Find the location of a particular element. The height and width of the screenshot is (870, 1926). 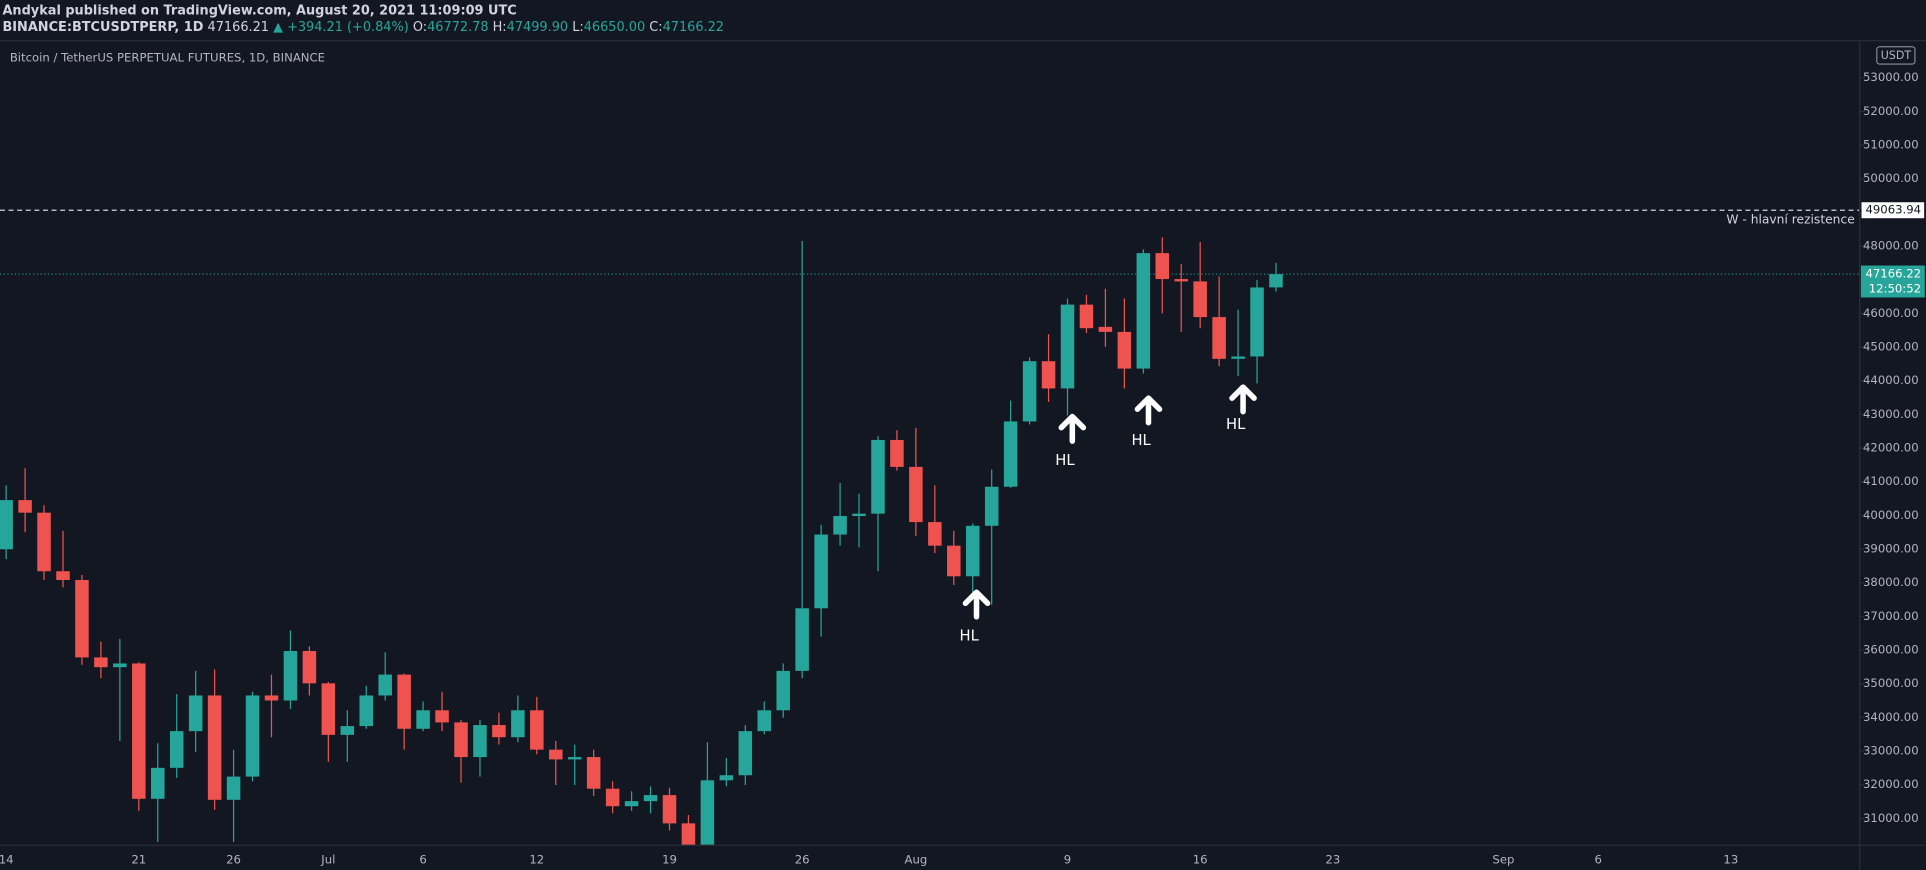

unit-label: USDT is located at coordinates (1896, 55).